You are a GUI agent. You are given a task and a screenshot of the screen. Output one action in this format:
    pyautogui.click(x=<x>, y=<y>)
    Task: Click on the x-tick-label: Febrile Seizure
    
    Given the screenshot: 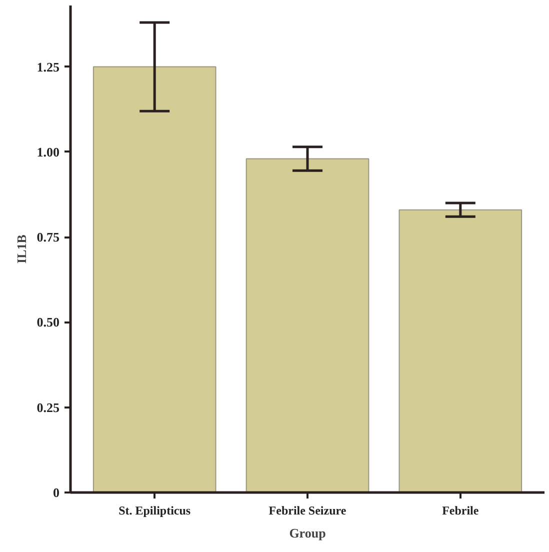 What is the action you would take?
    pyautogui.click(x=307, y=511)
    